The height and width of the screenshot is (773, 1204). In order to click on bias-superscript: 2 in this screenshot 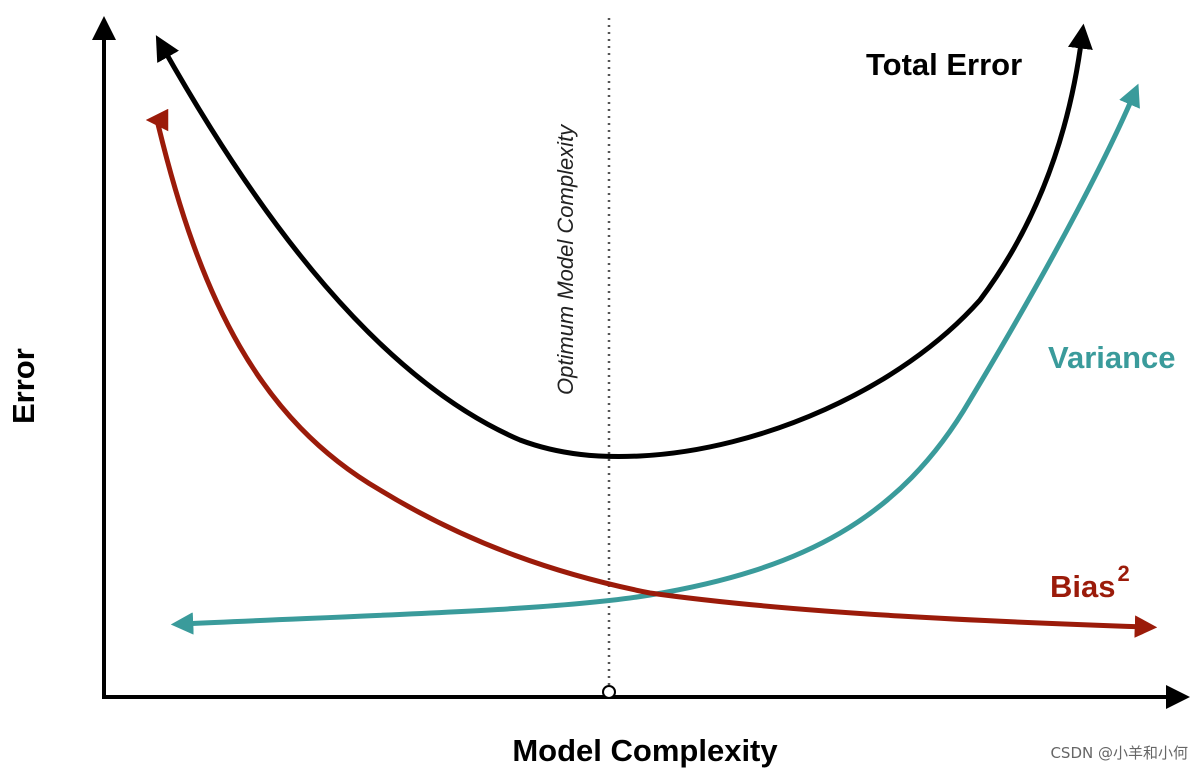, I will do `click(1123, 573)`.